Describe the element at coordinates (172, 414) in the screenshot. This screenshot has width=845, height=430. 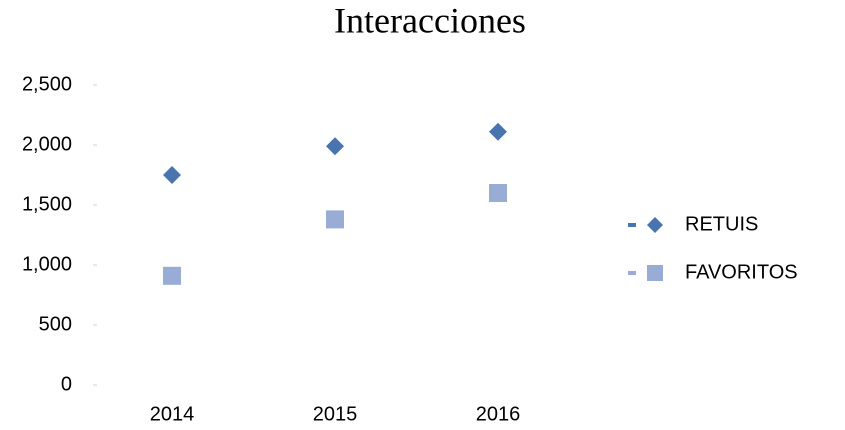
I see `x-tick-label: 2014` at that location.